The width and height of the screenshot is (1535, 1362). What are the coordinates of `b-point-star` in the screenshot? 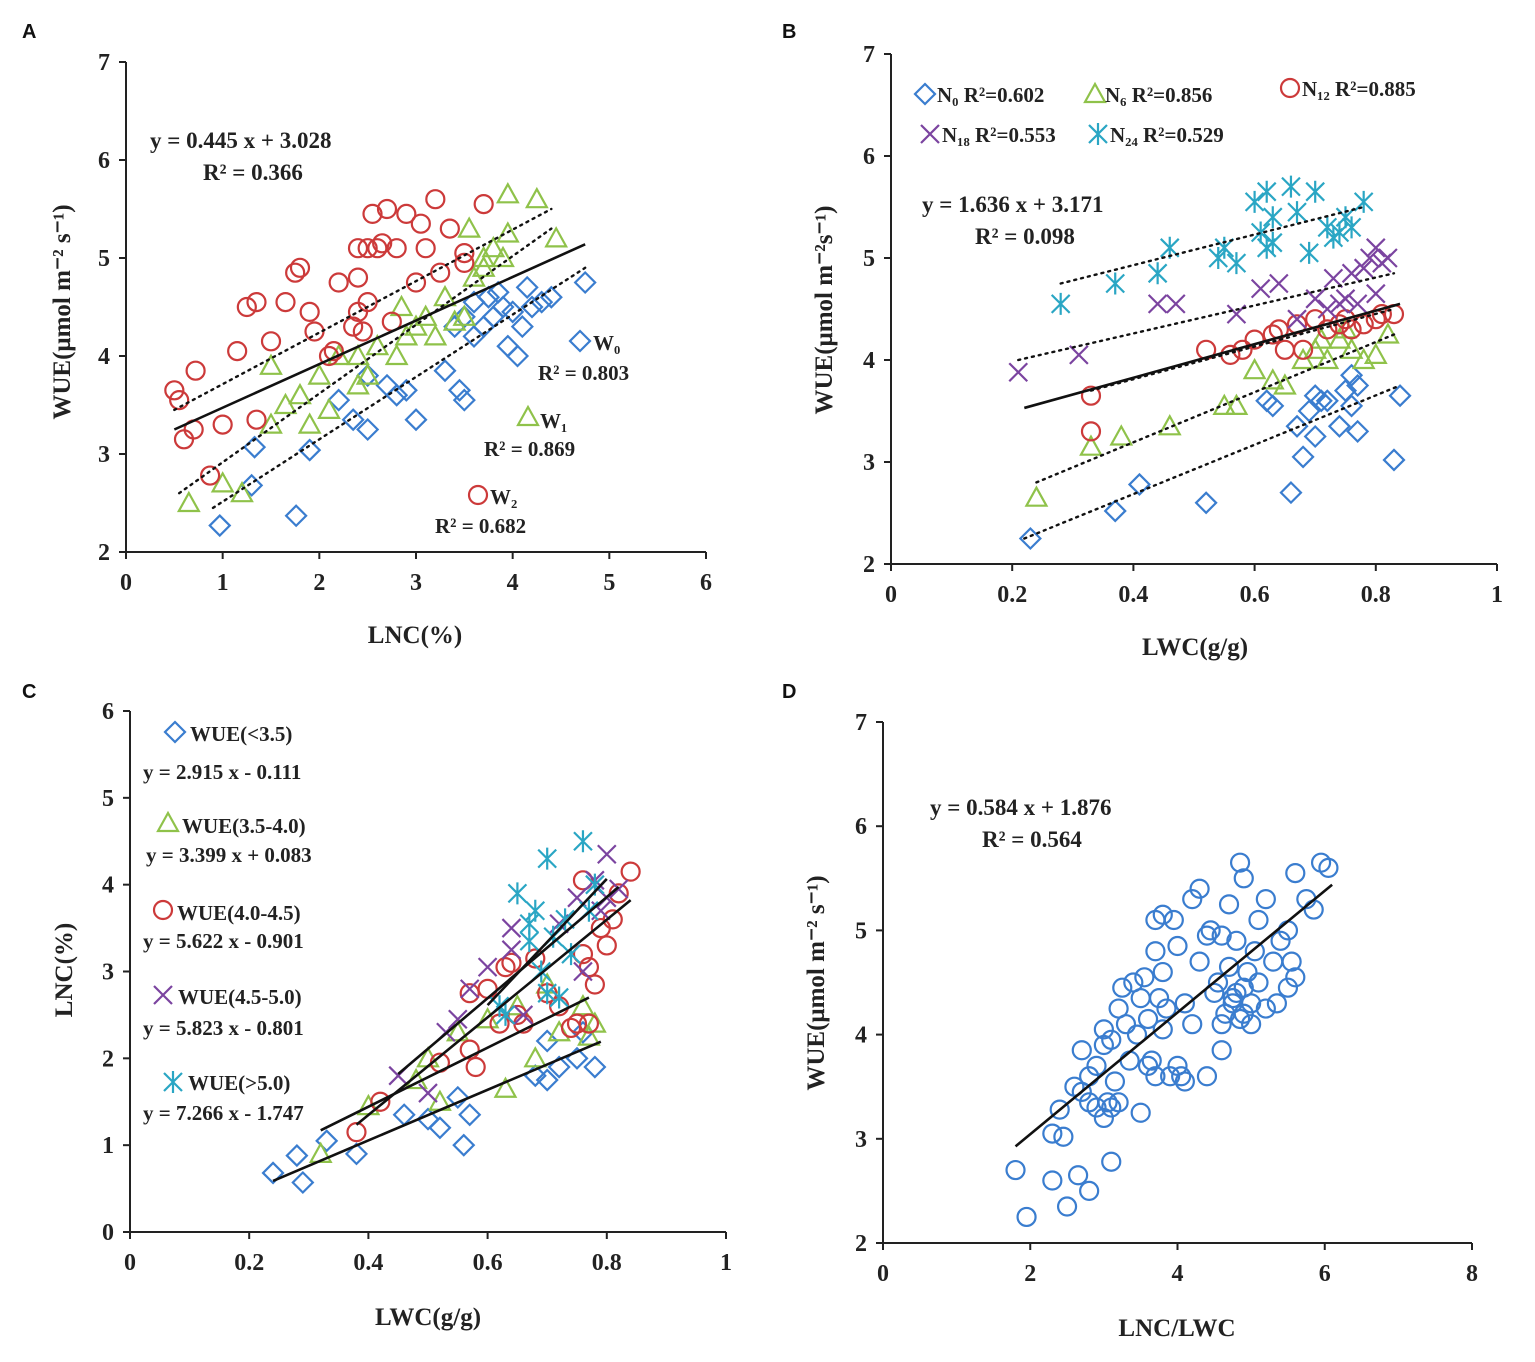 It's located at (1115, 283).